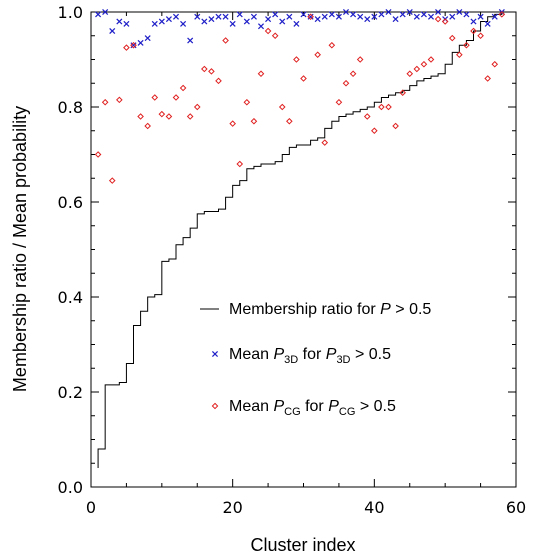 This screenshot has height=557, width=535. What do you see at coordinates (215, 406) in the screenshot?
I see `legend-diamond-marker` at bounding box center [215, 406].